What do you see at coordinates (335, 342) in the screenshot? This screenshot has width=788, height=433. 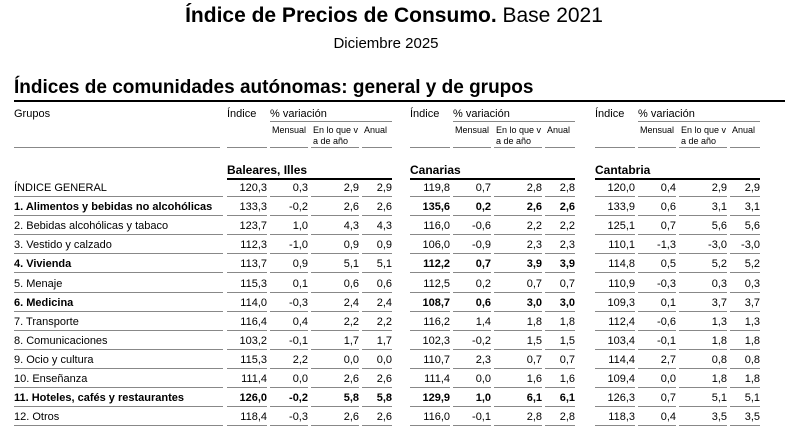 I see `value-cell: 1,7` at bounding box center [335, 342].